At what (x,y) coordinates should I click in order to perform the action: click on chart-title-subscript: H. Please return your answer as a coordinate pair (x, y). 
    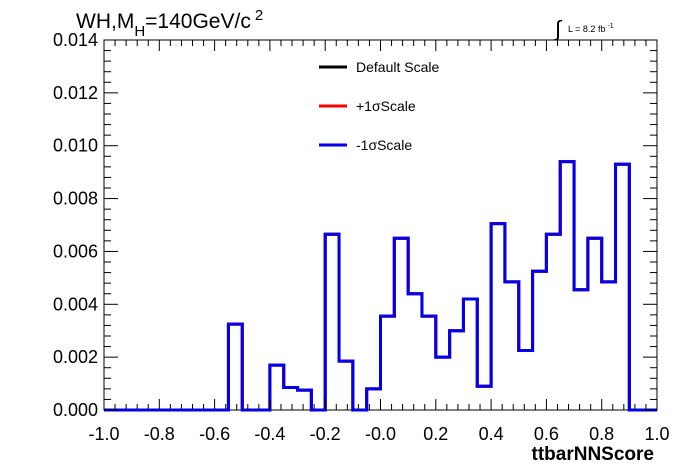
    Looking at the image, I should click on (139, 31).